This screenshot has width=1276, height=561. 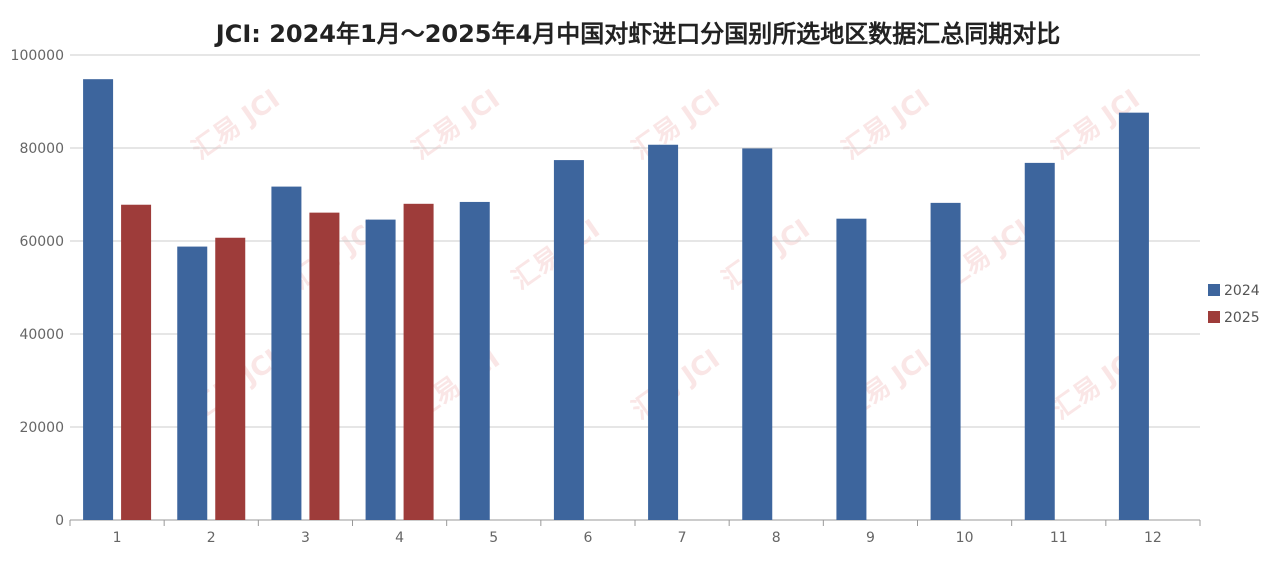 I want to click on y-axis: 0 20000 40000 60000 80000 100000, so click(x=37, y=288).